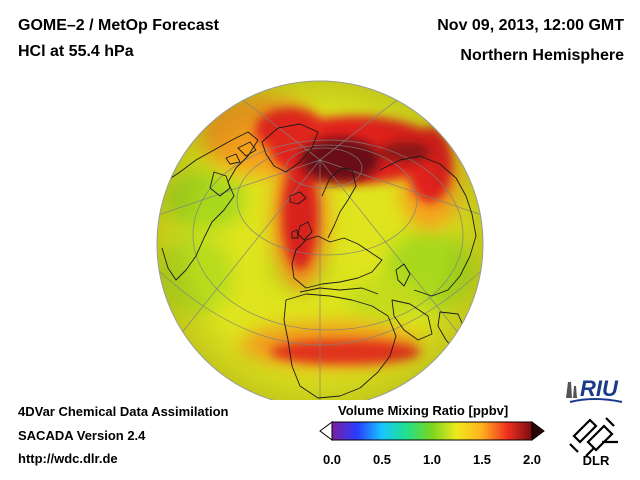 This screenshot has height=480, width=640. What do you see at coordinates (432, 459) in the screenshot?
I see `colorbar-tick-2: 1.0` at bounding box center [432, 459].